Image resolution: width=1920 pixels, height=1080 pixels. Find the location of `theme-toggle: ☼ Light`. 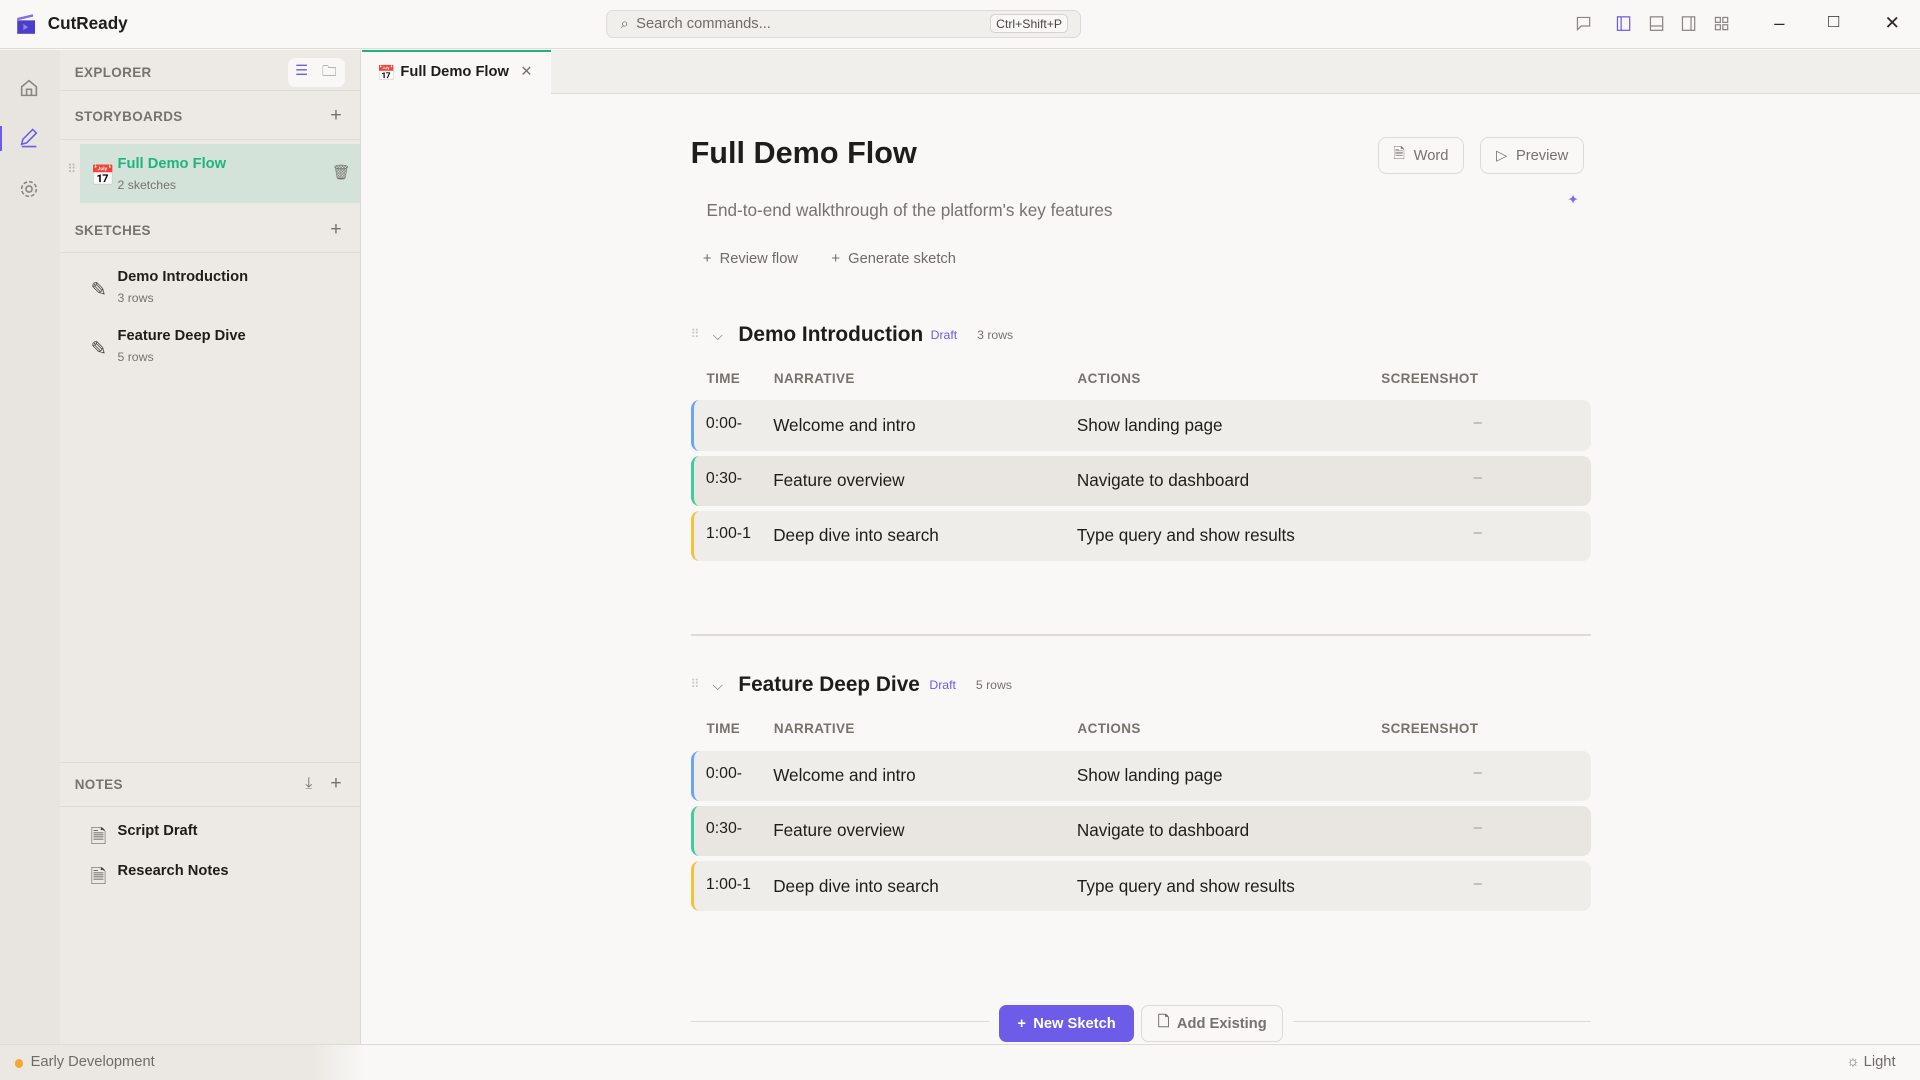

theme-toggle: ☼ Light is located at coordinates (1870, 1062).